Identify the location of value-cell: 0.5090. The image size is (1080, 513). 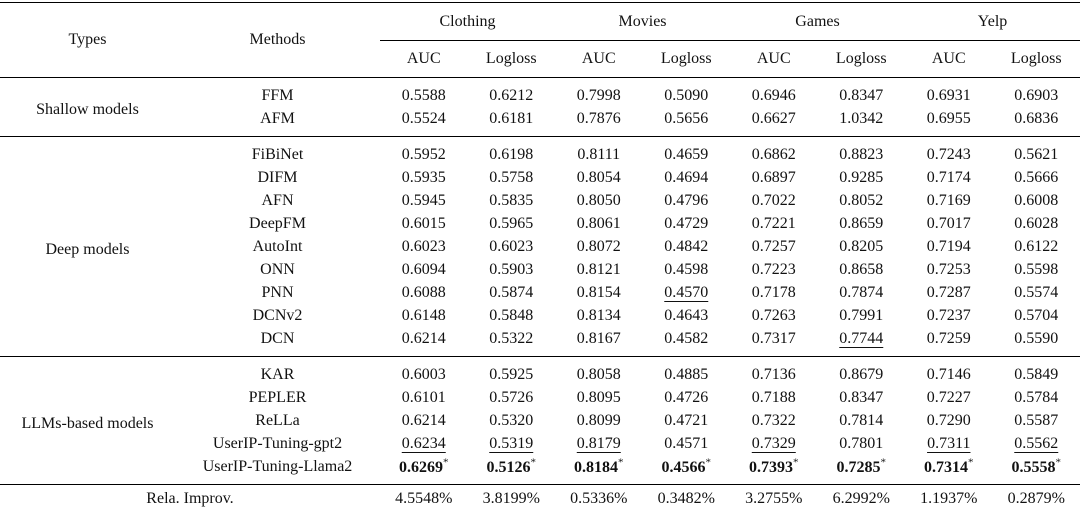
(686, 92).